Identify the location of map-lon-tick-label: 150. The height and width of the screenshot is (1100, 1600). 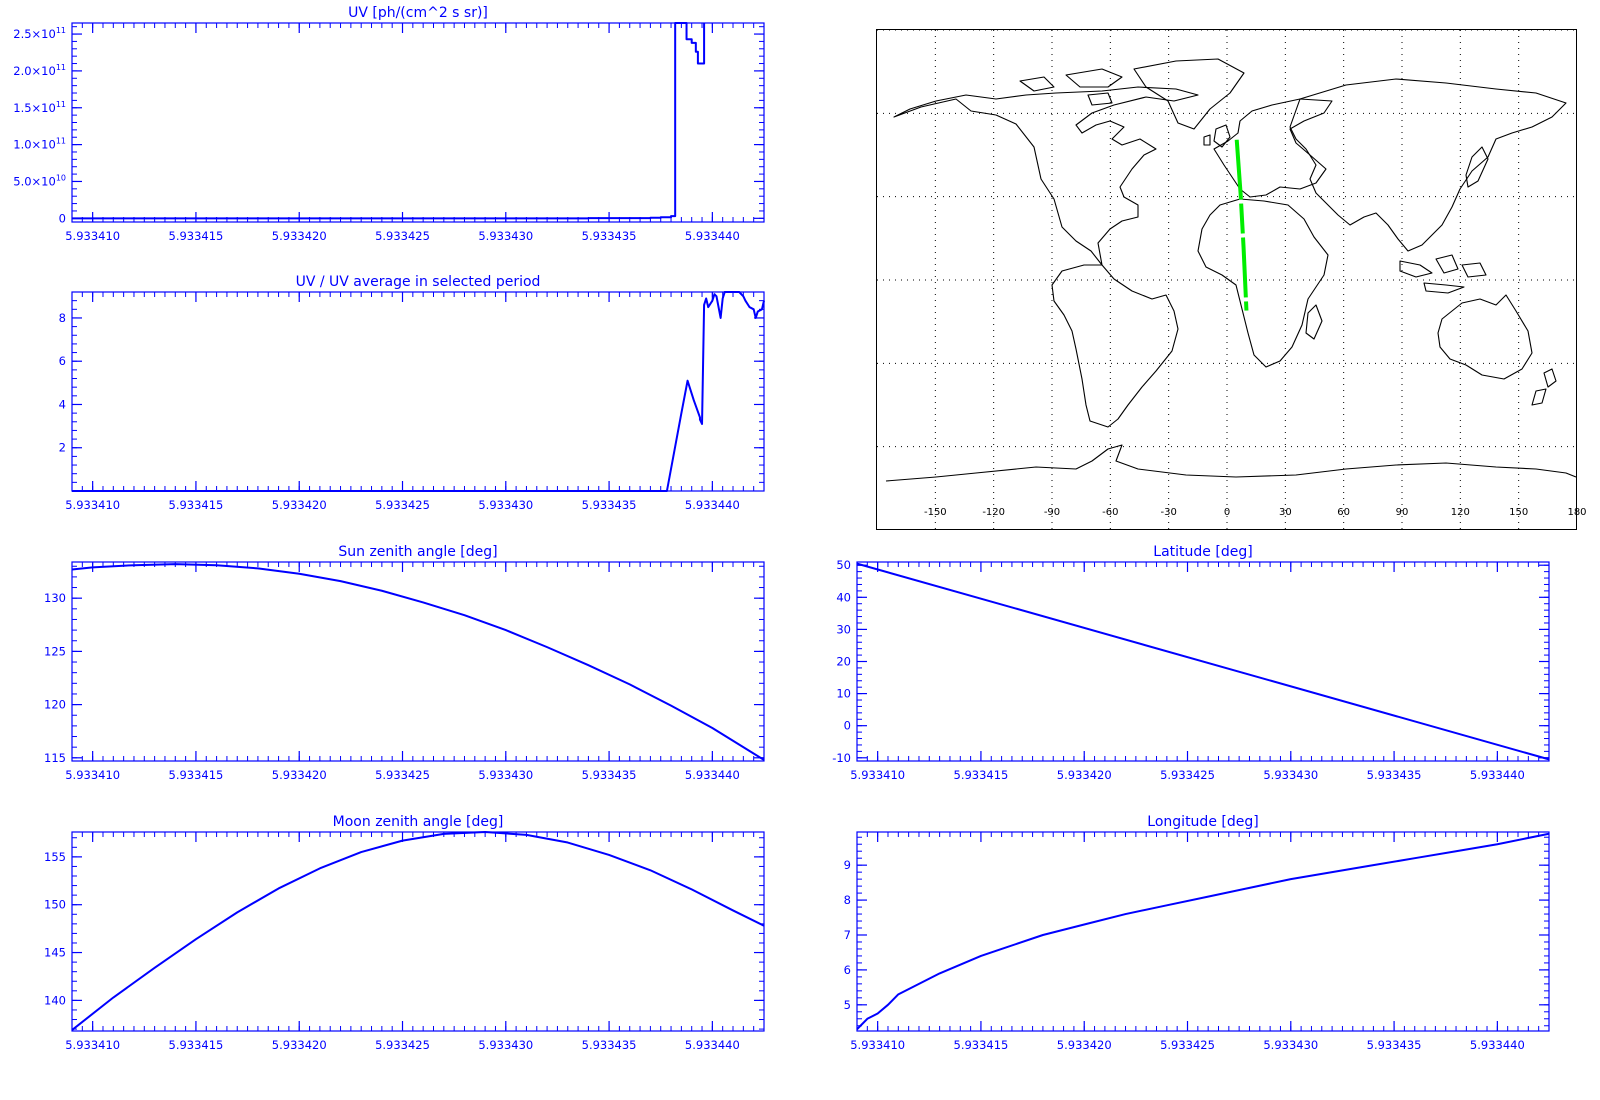
(1518, 512).